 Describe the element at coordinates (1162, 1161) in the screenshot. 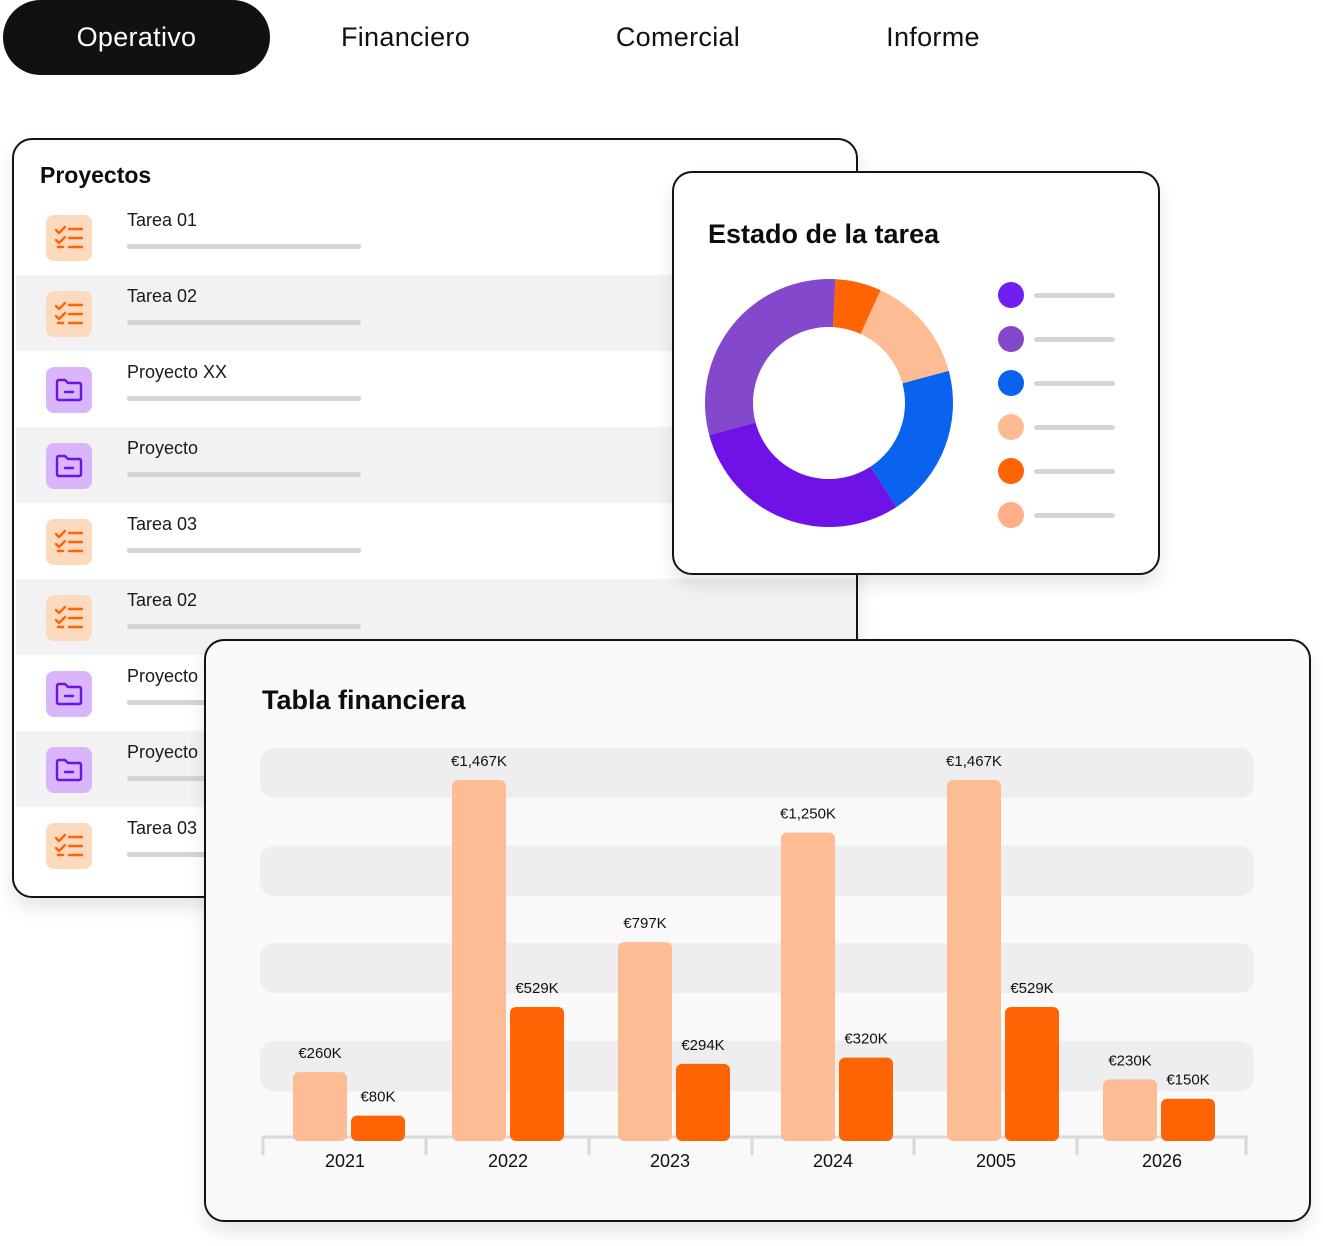

I see `x-tick-label: 2026` at that location.